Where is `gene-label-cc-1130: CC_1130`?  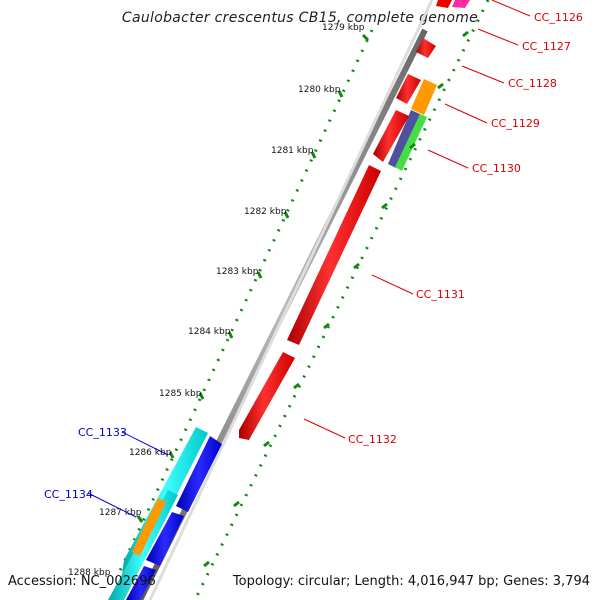 gene-label-cc-1130: CC_1130 is located at coordinates (496, 168).